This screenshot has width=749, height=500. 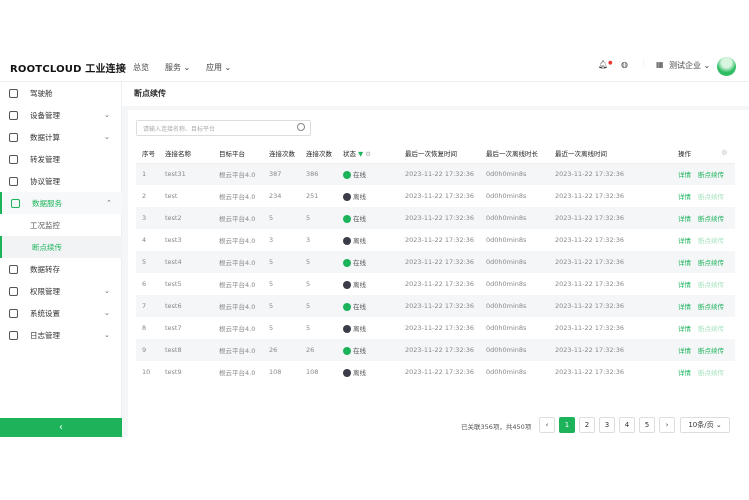 What do you see at coordinates (45, 291) in the screenshot?
I see `sidebar-item-label: 权限管理` at bounding box center [45, 291].